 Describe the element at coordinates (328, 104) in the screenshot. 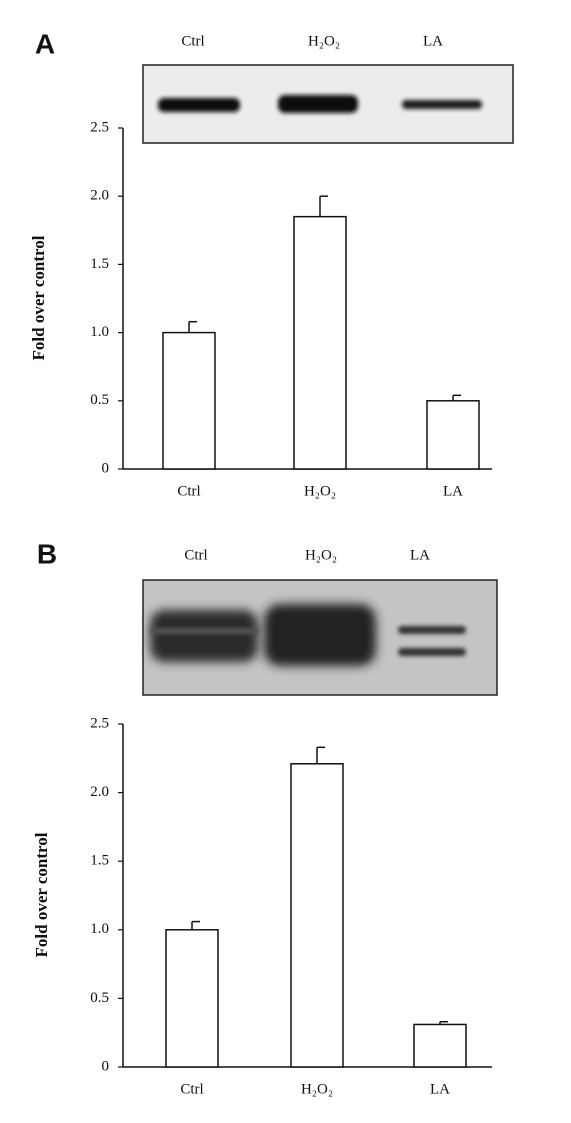

I see `gel-a` at that location.